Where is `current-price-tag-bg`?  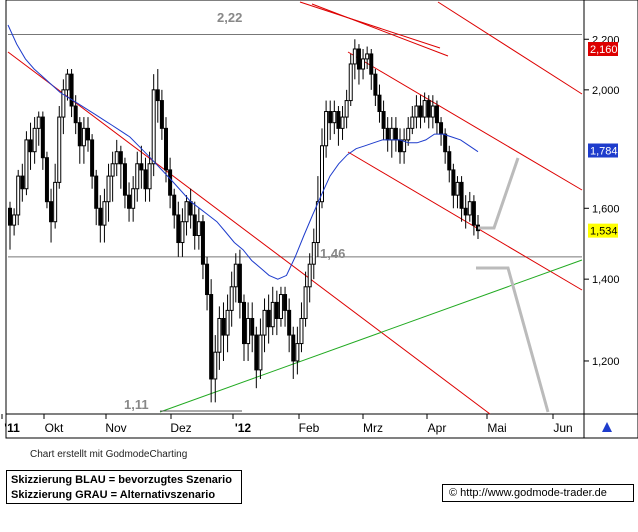
current-price-tag-bg is located at coordinates (603, 230).